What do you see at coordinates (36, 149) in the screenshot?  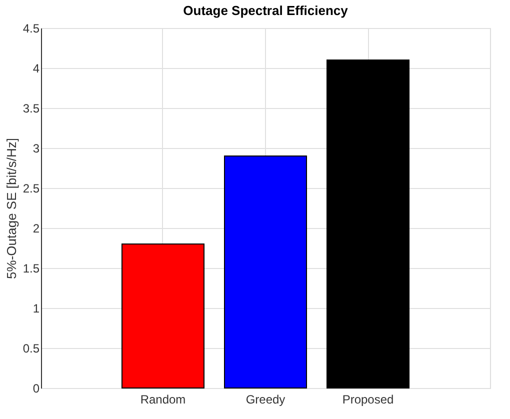 I see `y-tick-label: 3` at bounding box center [36, 149].